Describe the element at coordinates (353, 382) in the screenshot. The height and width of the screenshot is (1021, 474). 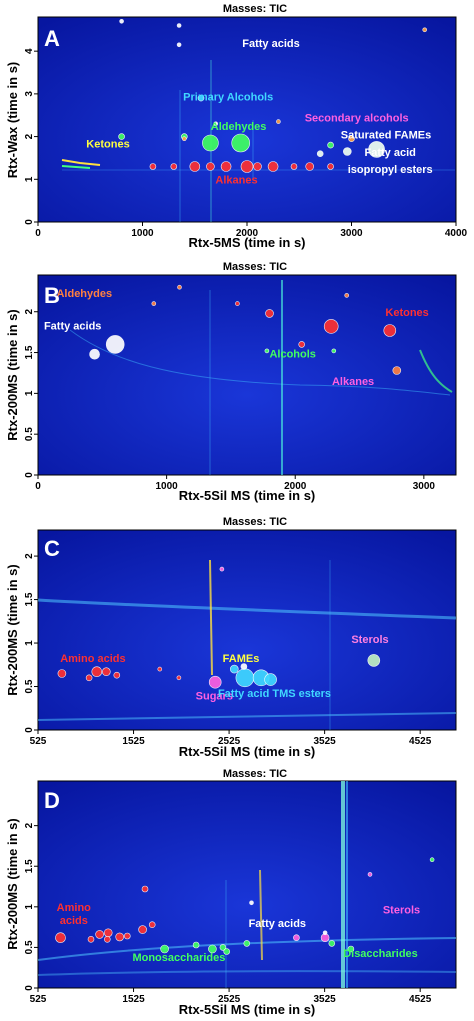
I see `annotation-label: Alkanes` at that location.